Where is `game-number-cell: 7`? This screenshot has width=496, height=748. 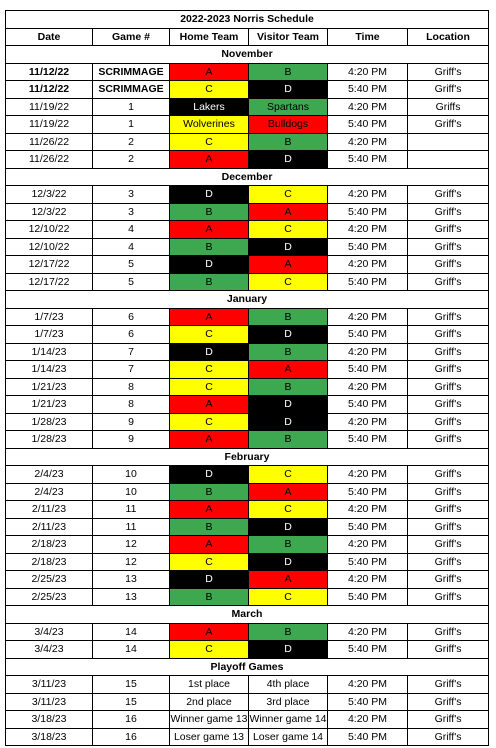 game-number-cell: 7 is located at coordinates (131, 351).